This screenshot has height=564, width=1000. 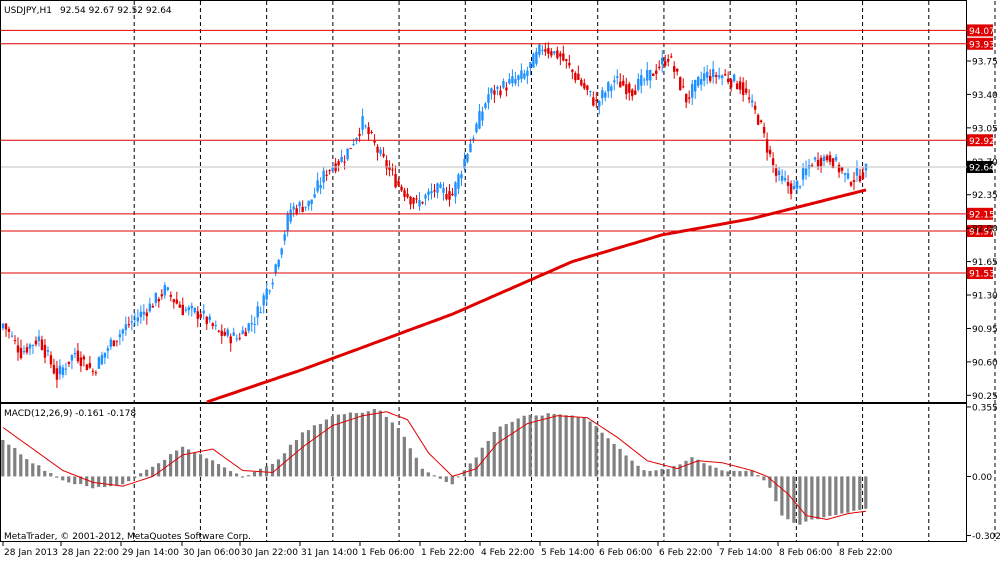 I want to click on level-price-label: 91.53, so click(x=982, y=275).